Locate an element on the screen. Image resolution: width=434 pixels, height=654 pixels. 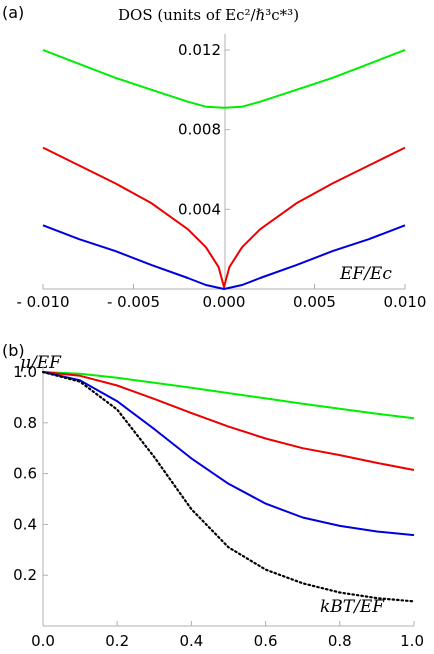
panel-a-x-tick-label: 0.000 is located at coordinates (224, 302).